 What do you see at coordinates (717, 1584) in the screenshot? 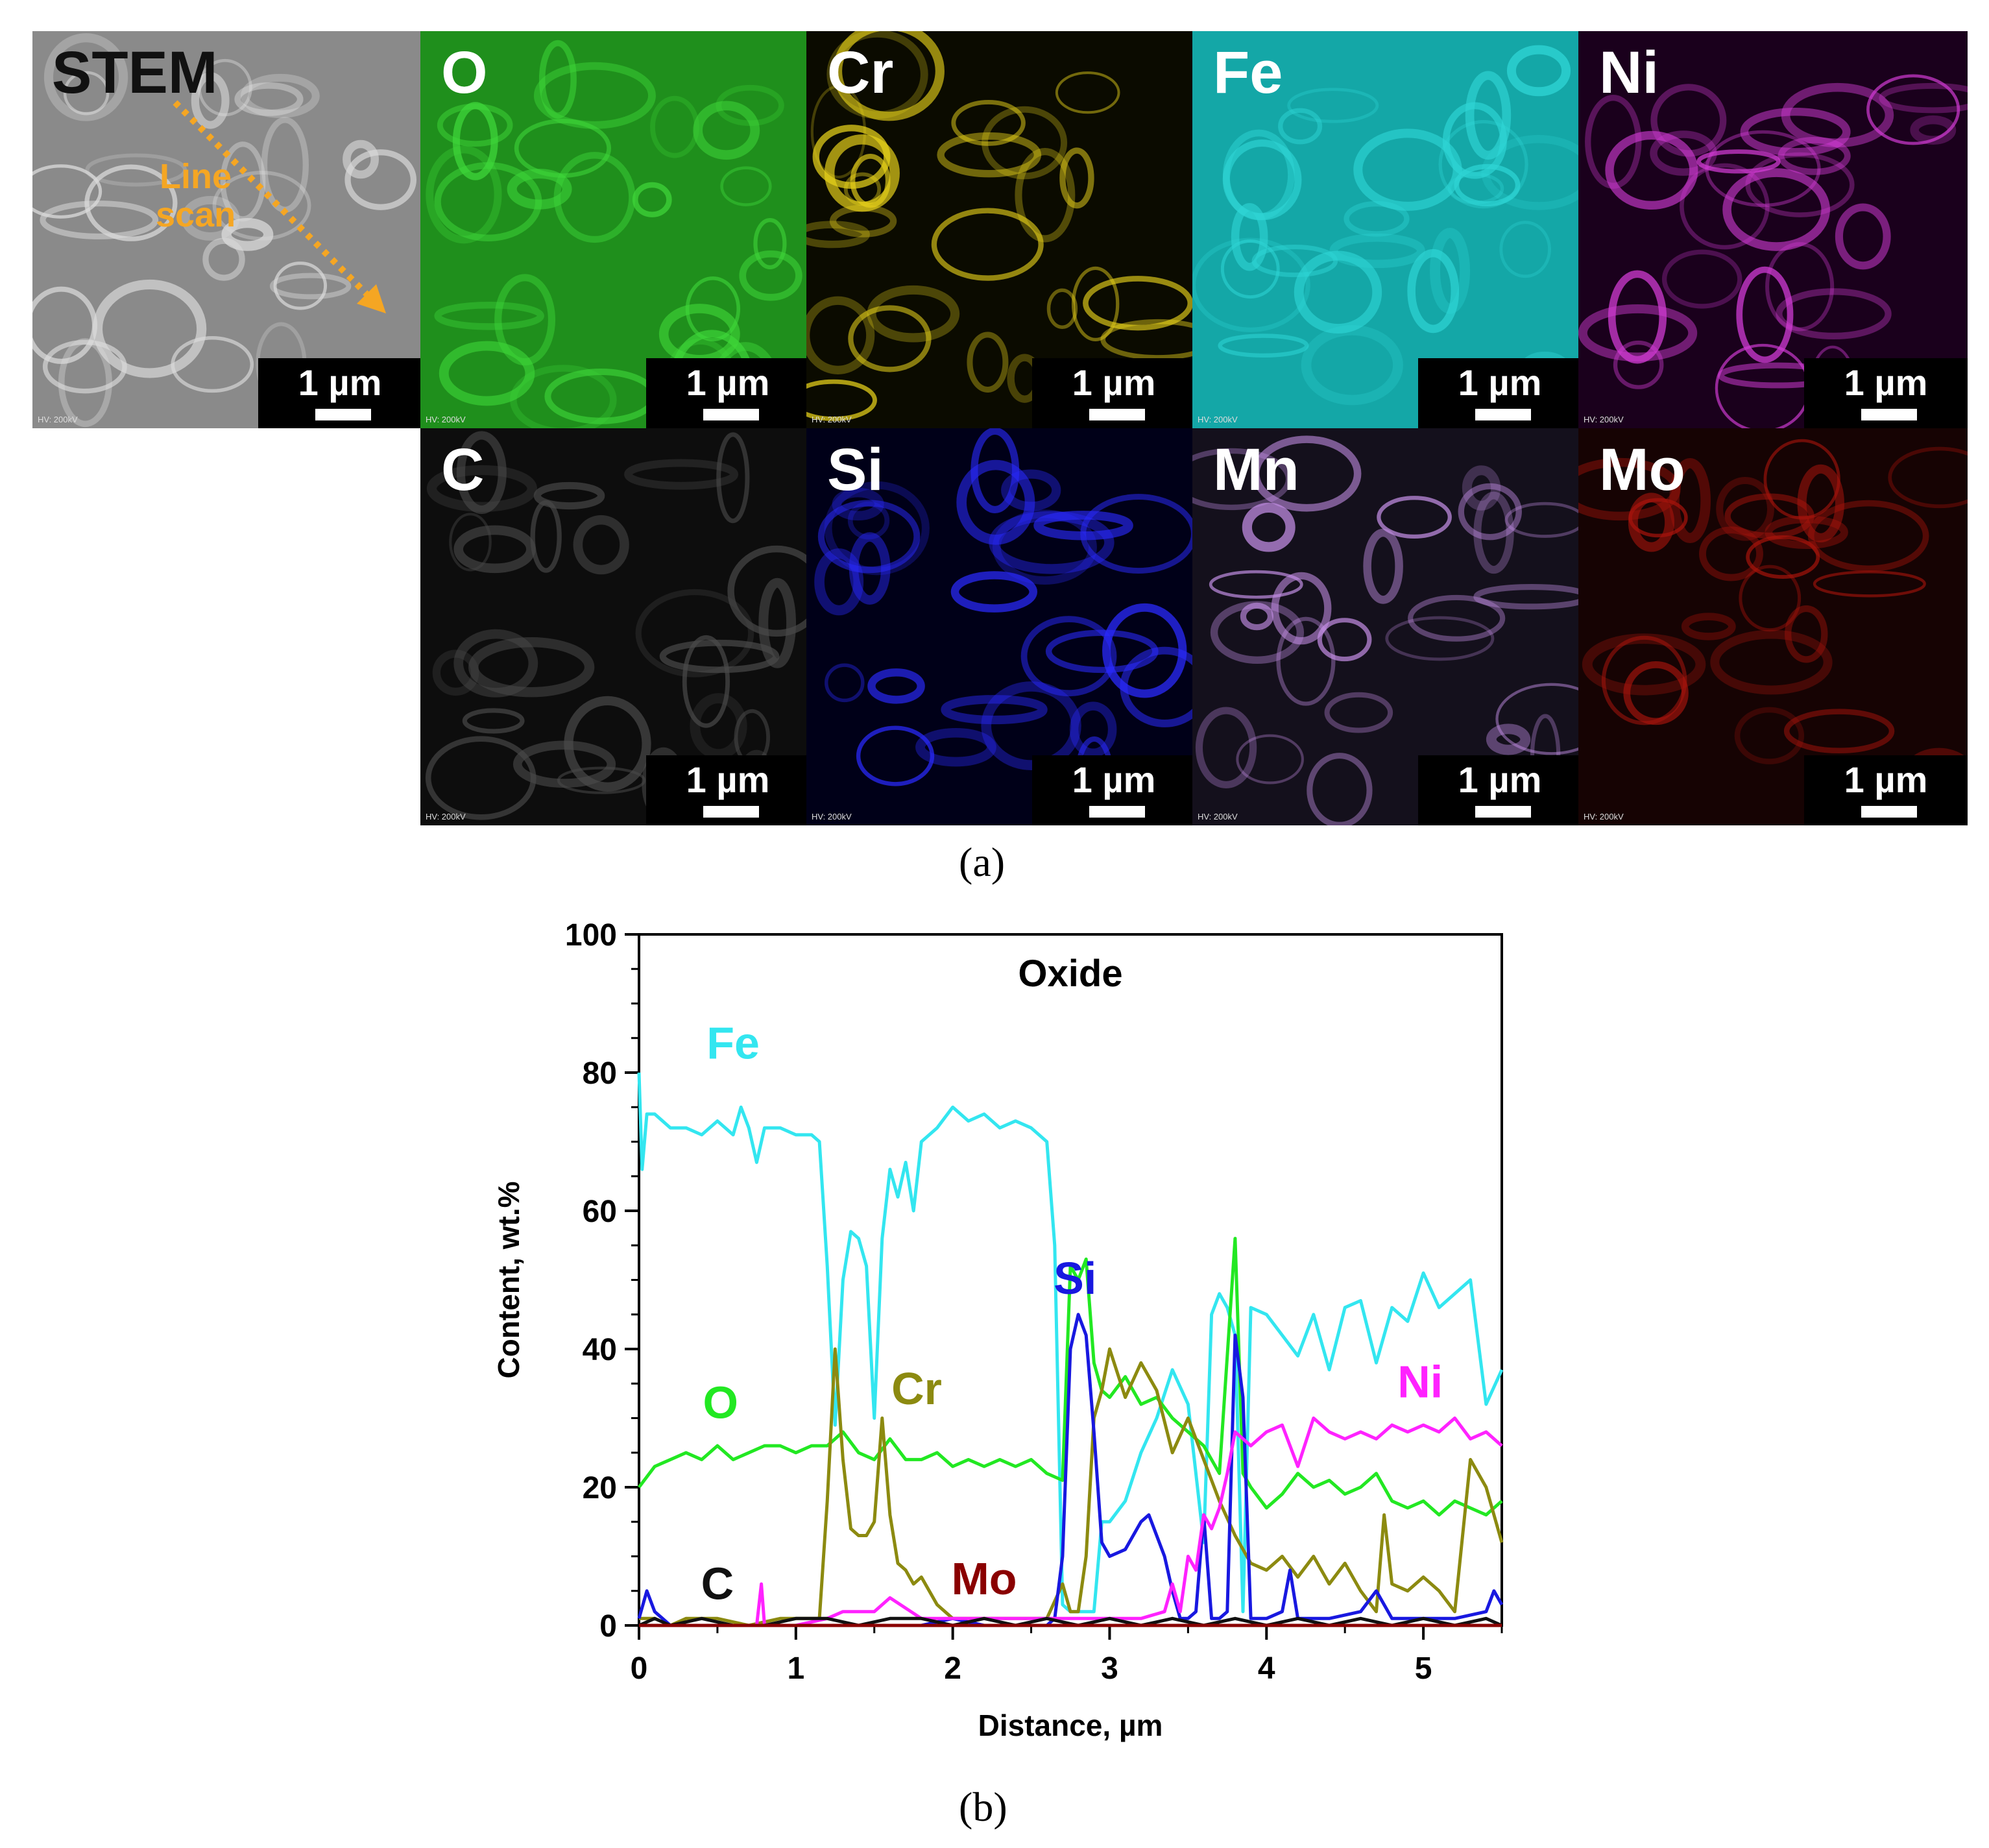
I see `series-label-C: C` at bounding box center [717, 1584].